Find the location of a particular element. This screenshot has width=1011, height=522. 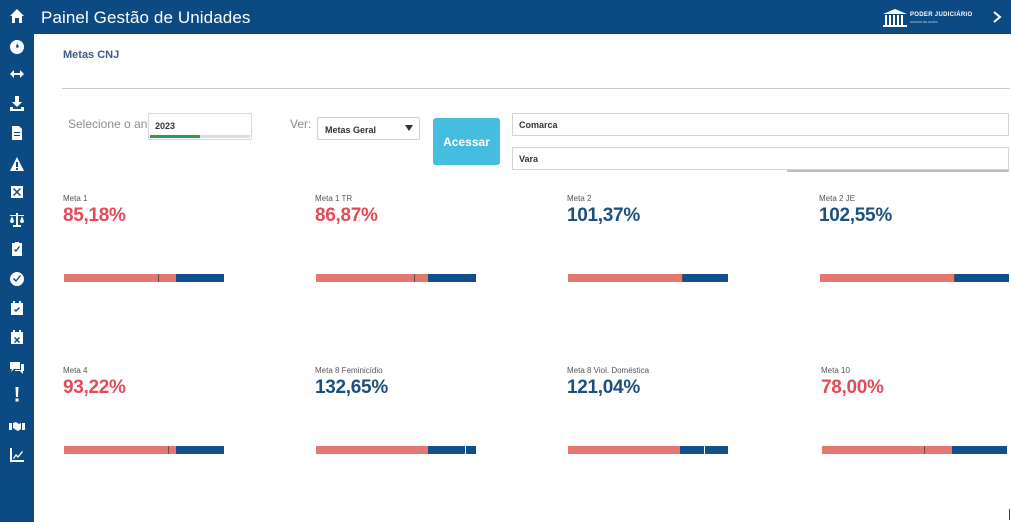

year-input: 2023 is located at coordinates (200, 126).